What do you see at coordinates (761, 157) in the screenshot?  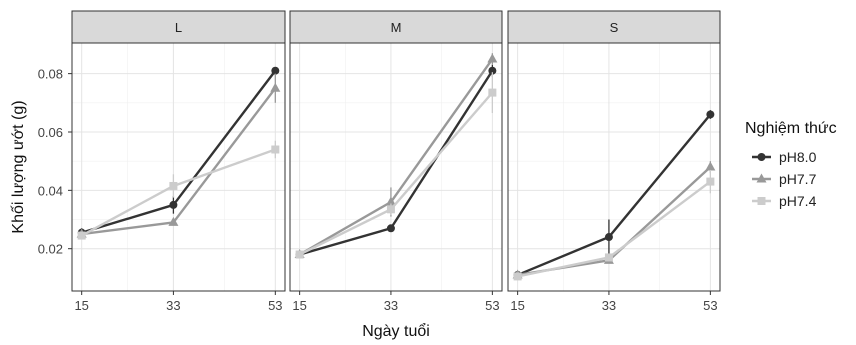 I see `legend-key-marker-pH8.0` at bounding box center [761, 157].